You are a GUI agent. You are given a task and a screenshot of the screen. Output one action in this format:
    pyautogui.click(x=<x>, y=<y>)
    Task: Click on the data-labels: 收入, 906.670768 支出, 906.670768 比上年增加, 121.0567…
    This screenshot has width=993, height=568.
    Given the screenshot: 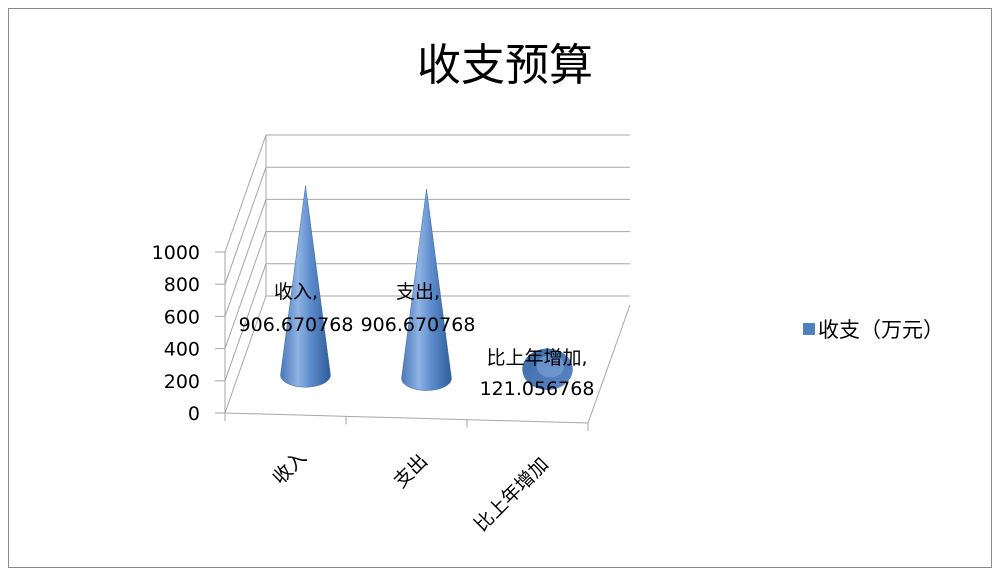 What is the action you would take?
    pyautogui.click(x=417, y=340)
    